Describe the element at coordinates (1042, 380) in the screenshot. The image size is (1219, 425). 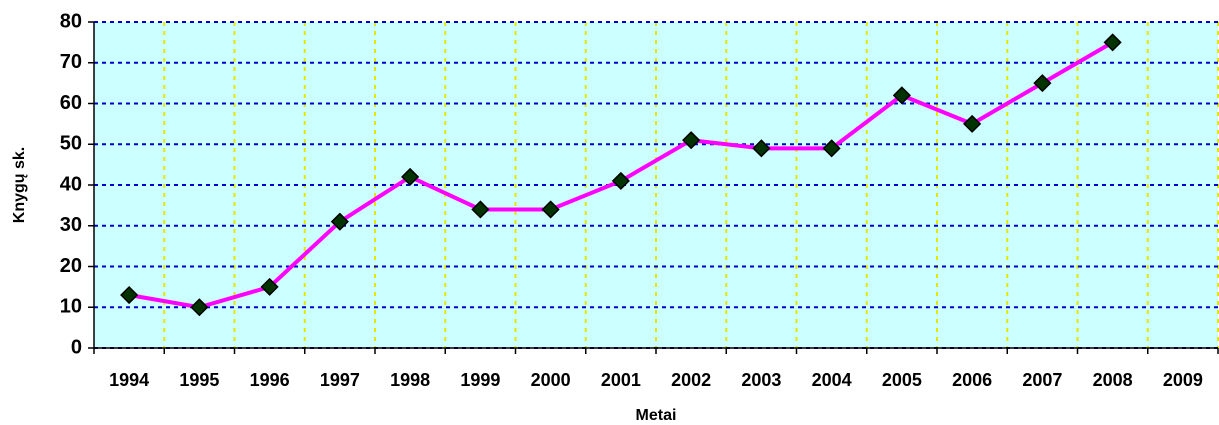
I see `x-tick-label: 2007` at that location.